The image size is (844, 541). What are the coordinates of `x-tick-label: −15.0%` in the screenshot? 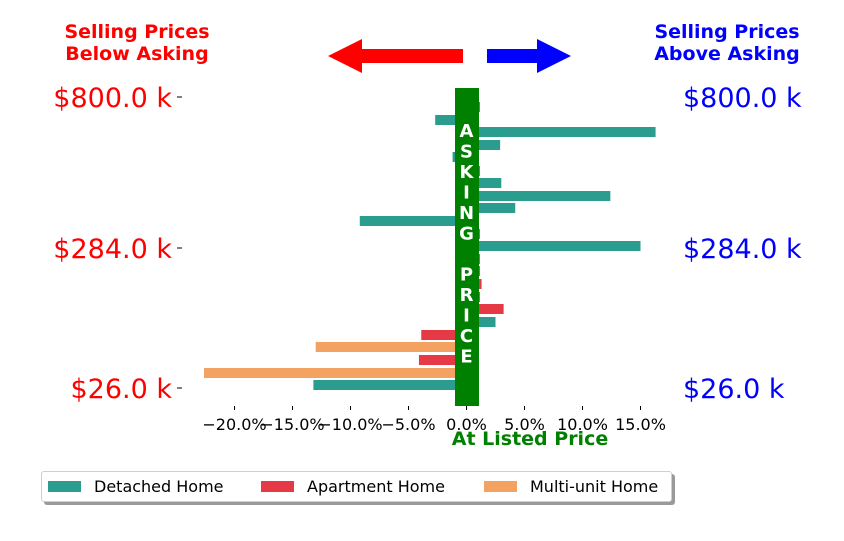 It's located at (292, 424).